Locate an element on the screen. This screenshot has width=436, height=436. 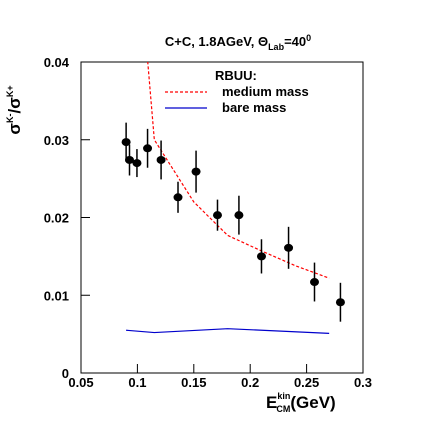
legend-label: medium mass is located at coordinates (265, 91).